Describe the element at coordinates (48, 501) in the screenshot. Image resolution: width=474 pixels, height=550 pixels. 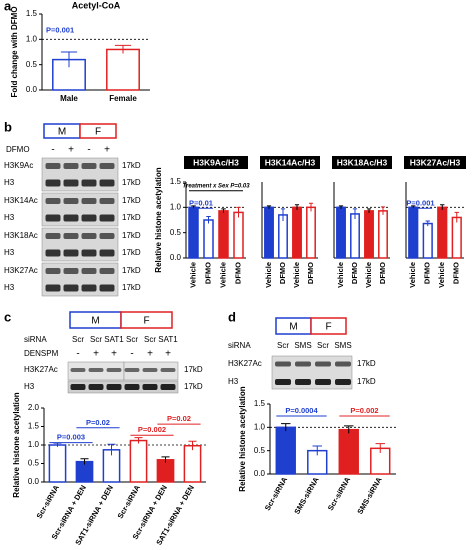
I see `x-tick-label: Scr-siRNA` at that location.